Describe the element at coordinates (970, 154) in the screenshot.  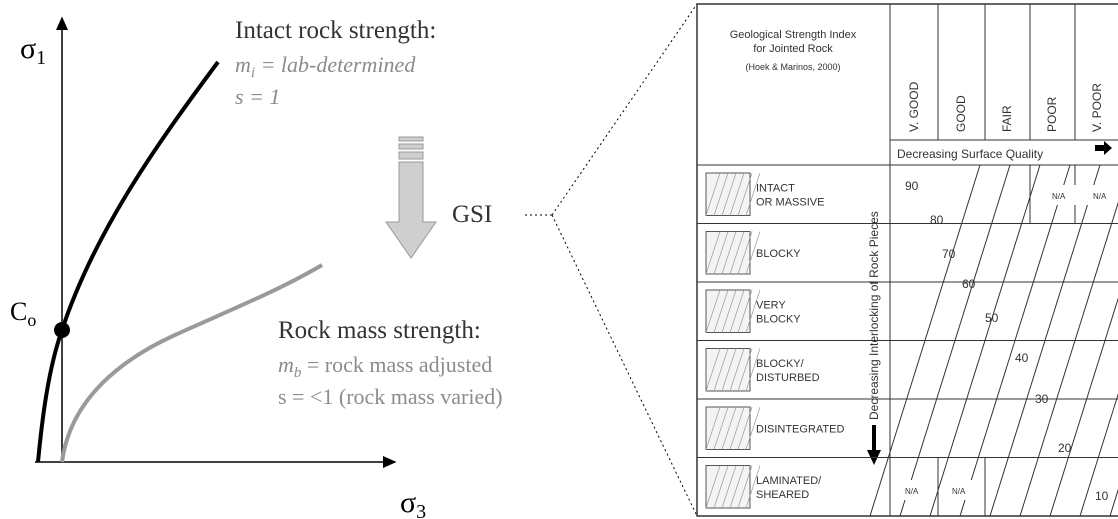
I see `surface-axis: Decreasing Surface Quality` at that location.